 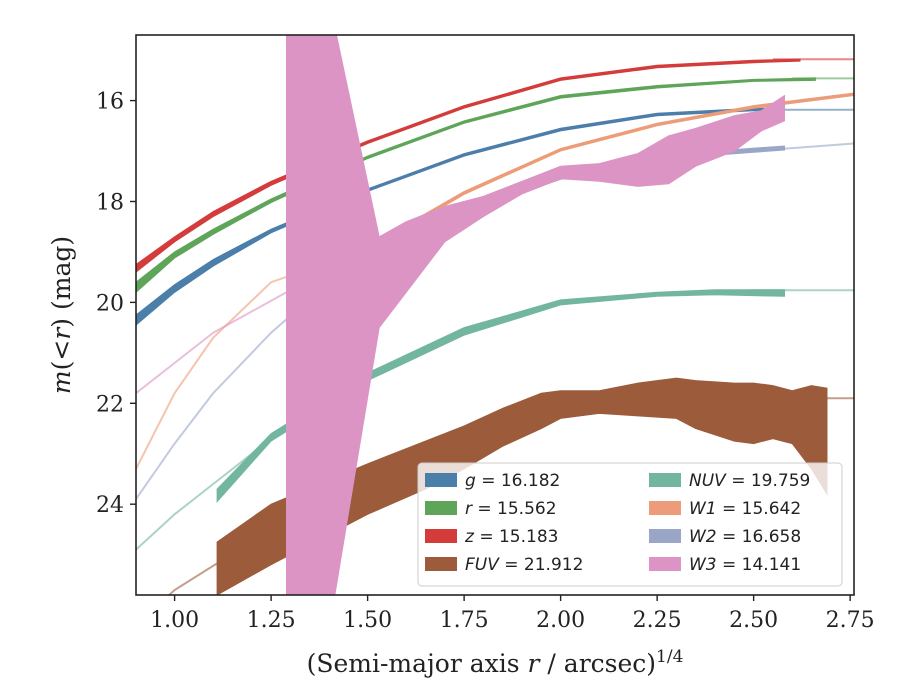 What do you see at coordinates (110, 505) in the screenshot?
I see `y-tick-label: 24` at bounding box center [110, 505].